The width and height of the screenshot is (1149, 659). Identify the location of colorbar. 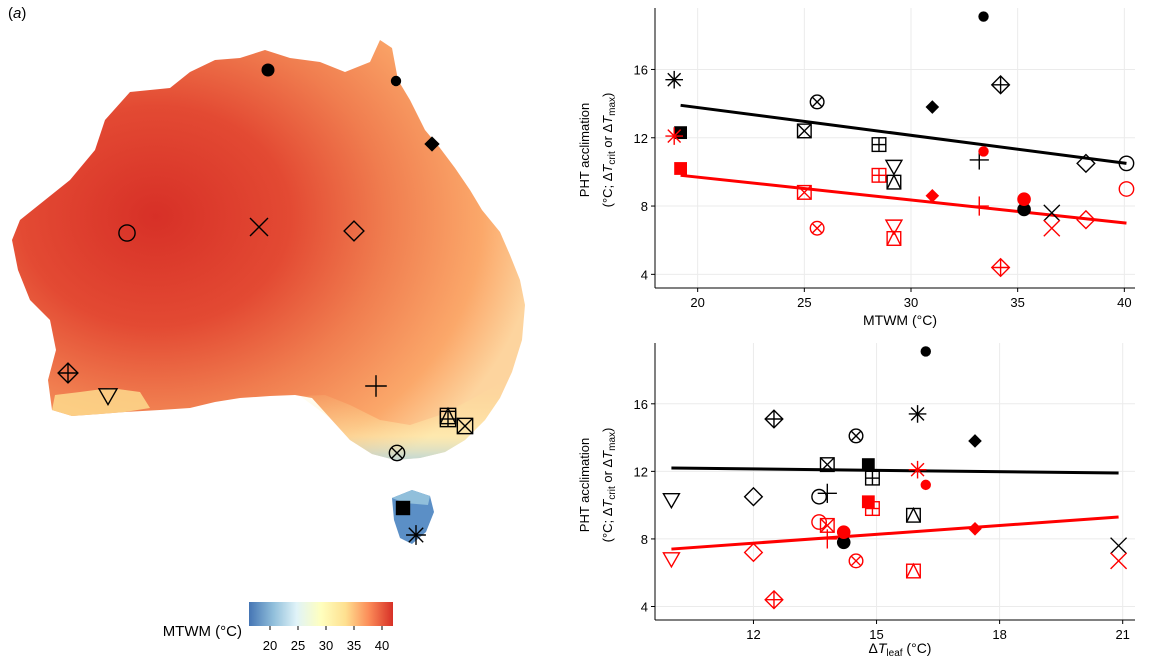
(321, 614).